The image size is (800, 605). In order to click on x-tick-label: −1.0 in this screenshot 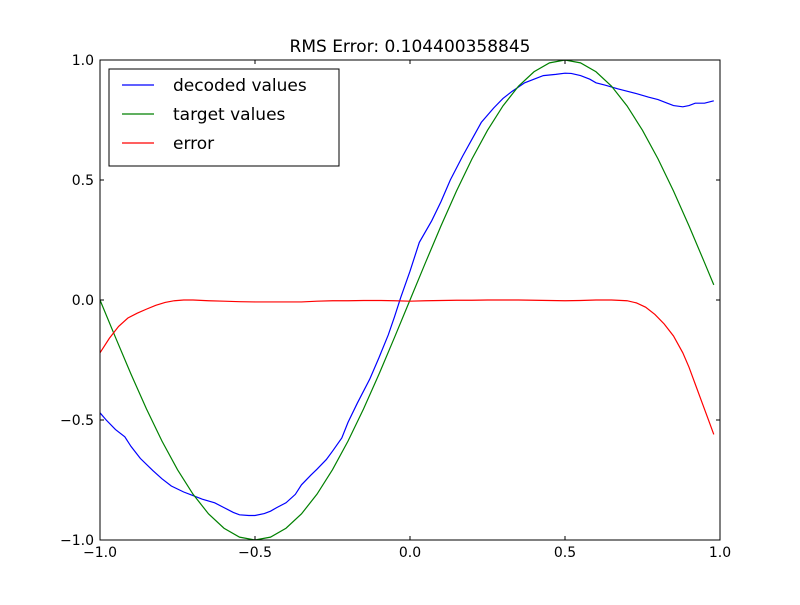, I will do `click(100, 553)`.